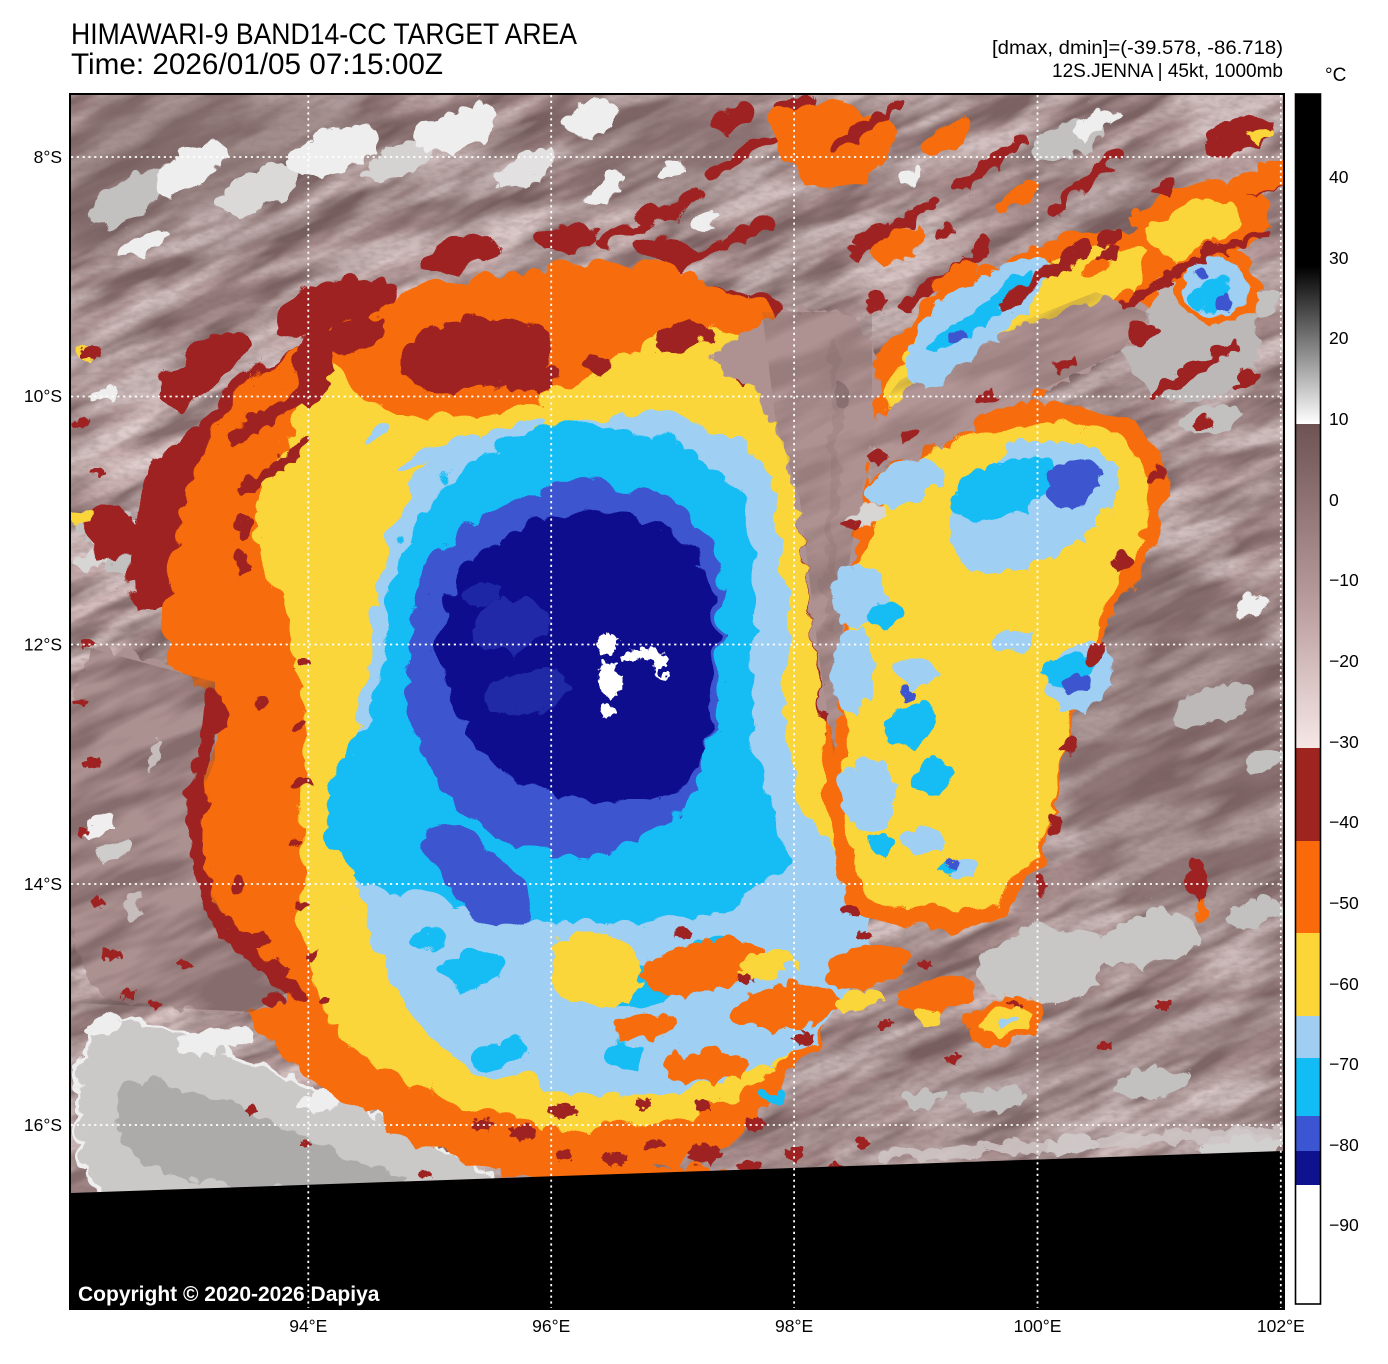 Image resolution: width=1388 pixels, height=1364 pixels. Describe the element at coordinates (1339, 419) in the screenshot. I see `svg-text: 10` at that location.